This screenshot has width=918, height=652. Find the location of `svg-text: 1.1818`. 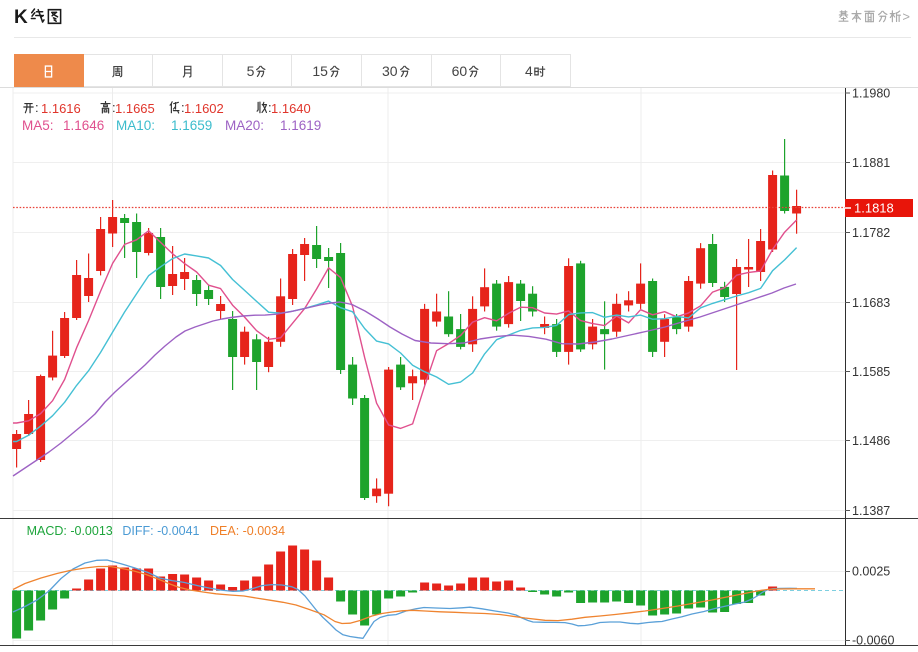

svg-text: 1.1818 is located at coordinates (874, 208).